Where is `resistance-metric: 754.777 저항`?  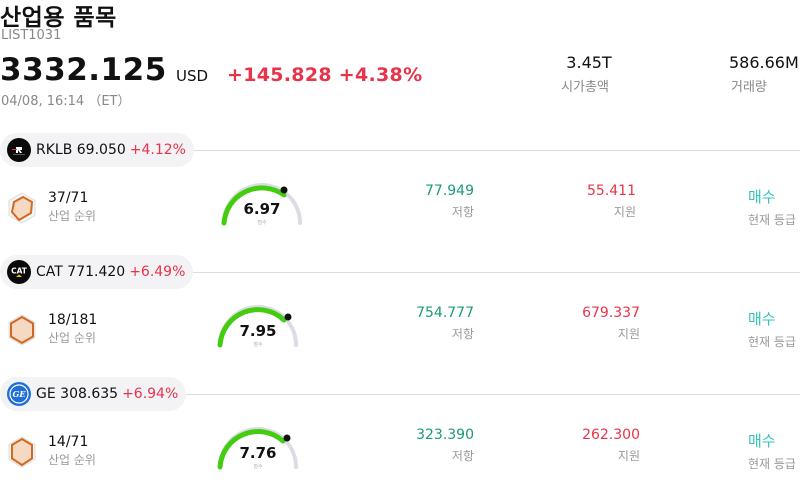
resistance-metric: 754.777 저항 is located at coordinates (437, 323).